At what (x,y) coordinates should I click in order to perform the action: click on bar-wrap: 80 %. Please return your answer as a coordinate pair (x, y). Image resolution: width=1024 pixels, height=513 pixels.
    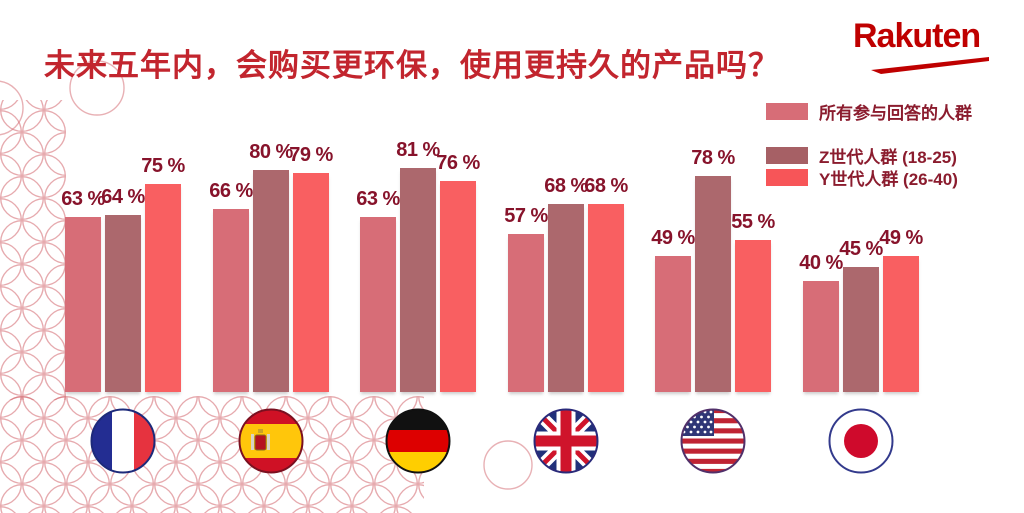
    Looking at the image, I should click on (271, 266).